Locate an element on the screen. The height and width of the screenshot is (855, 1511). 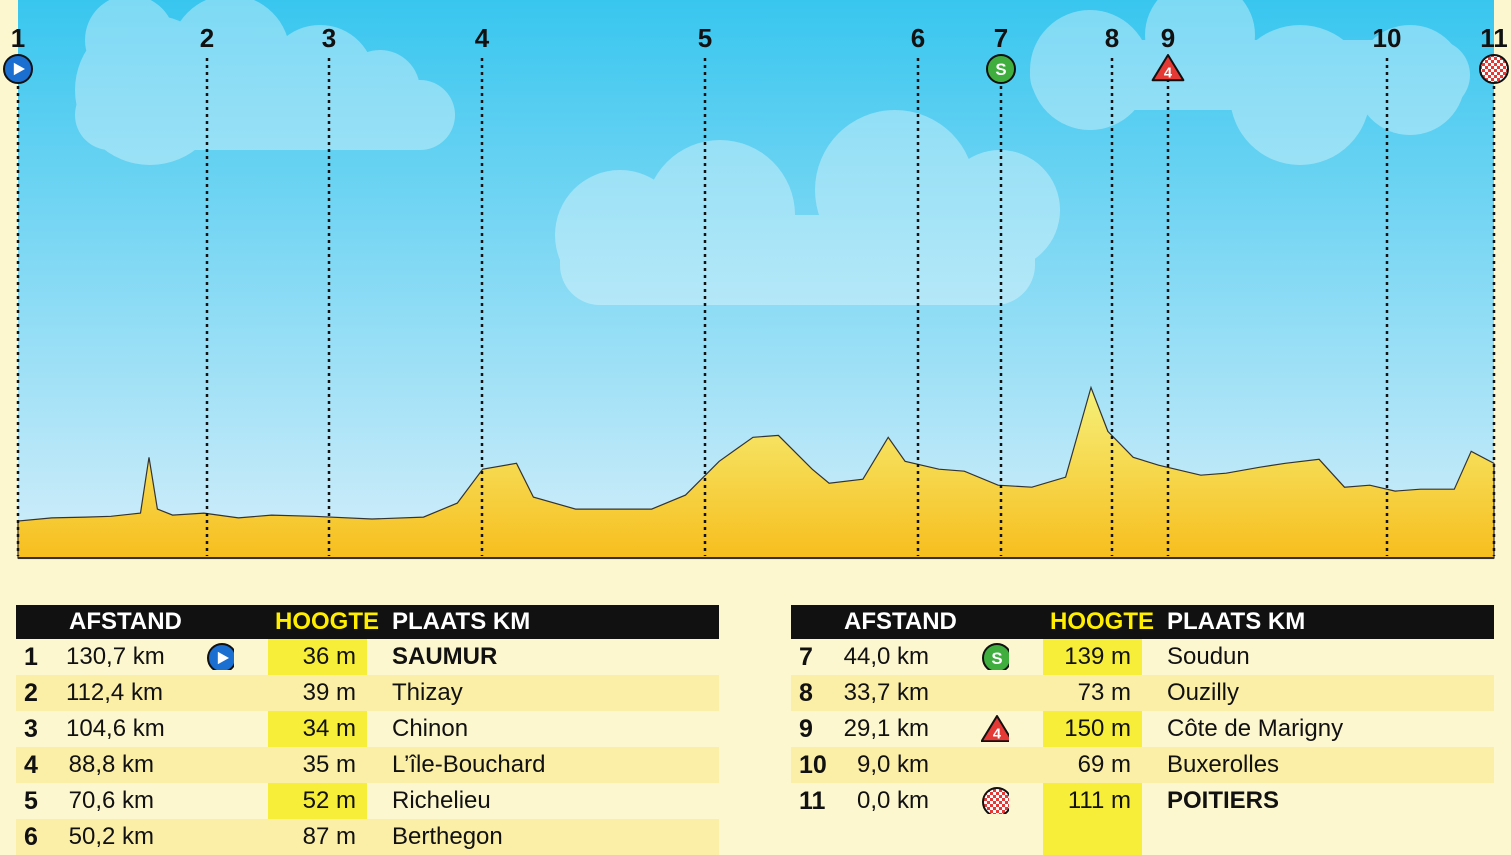
table-row: 8 33,7 km 73 m Ouzilly is located at coordinates (1142, 693).